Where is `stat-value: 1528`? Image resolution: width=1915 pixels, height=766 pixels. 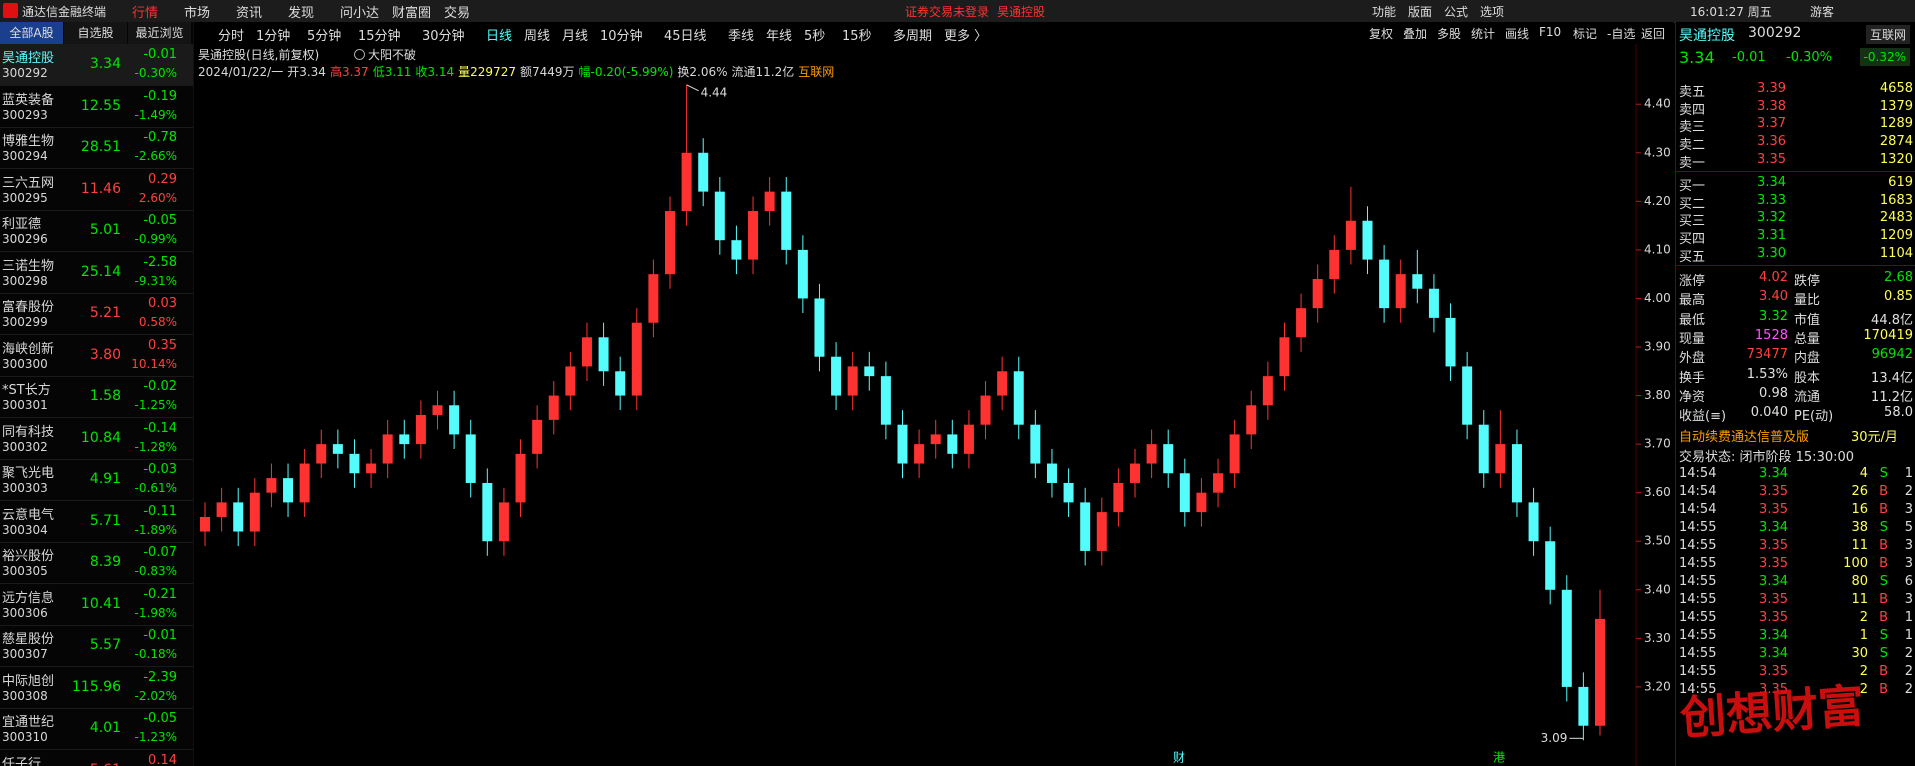
stat-value: 1528 is located at coordinates (1771, 335).